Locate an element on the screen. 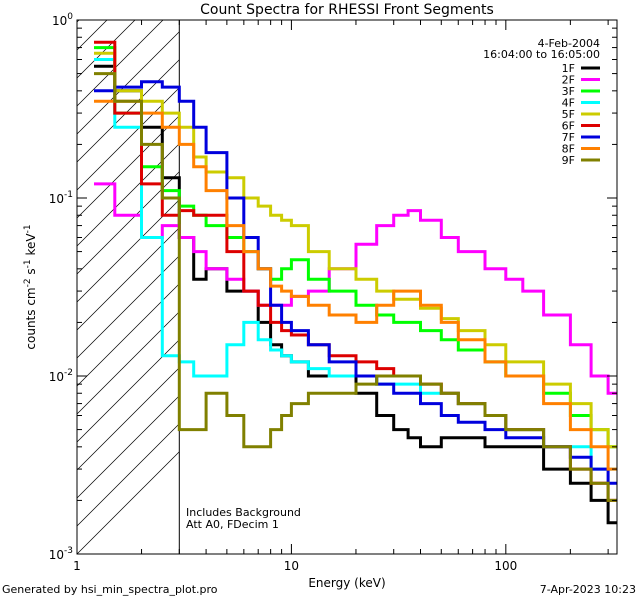 The height and width of the screenshot is (600, 640). legend-label-3F: 3F is located at coordinates (568, 91).